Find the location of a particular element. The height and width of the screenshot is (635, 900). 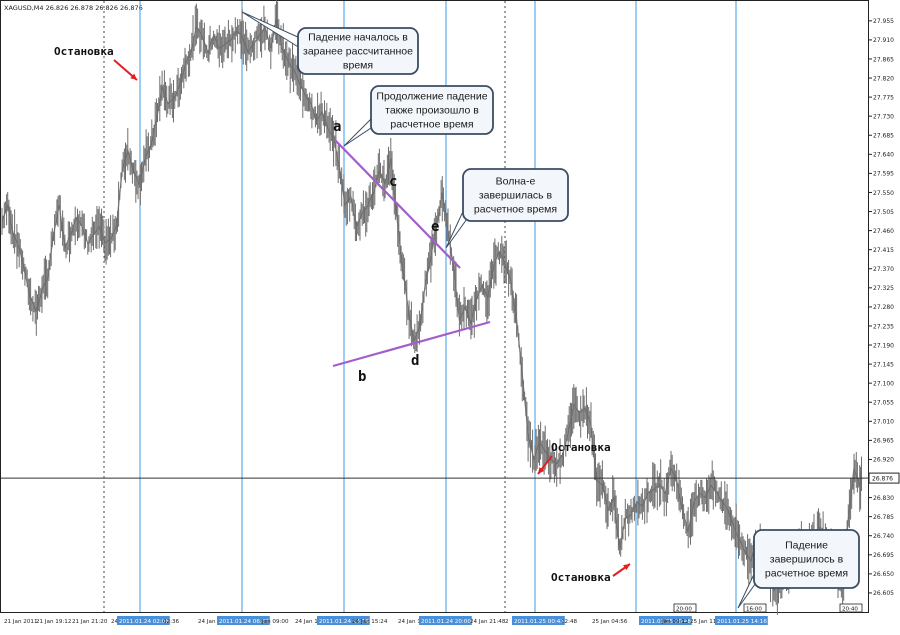

price-tick-label: 27.325 is located at coordinates (883, 288).